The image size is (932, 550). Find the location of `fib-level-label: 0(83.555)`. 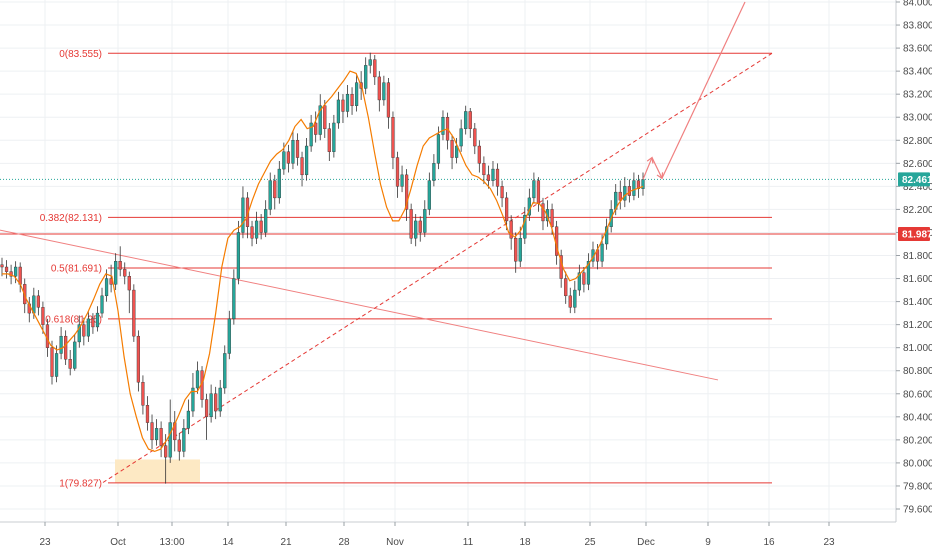

fib-level-label: 0(83.555) is located at coordinates (80, 54).